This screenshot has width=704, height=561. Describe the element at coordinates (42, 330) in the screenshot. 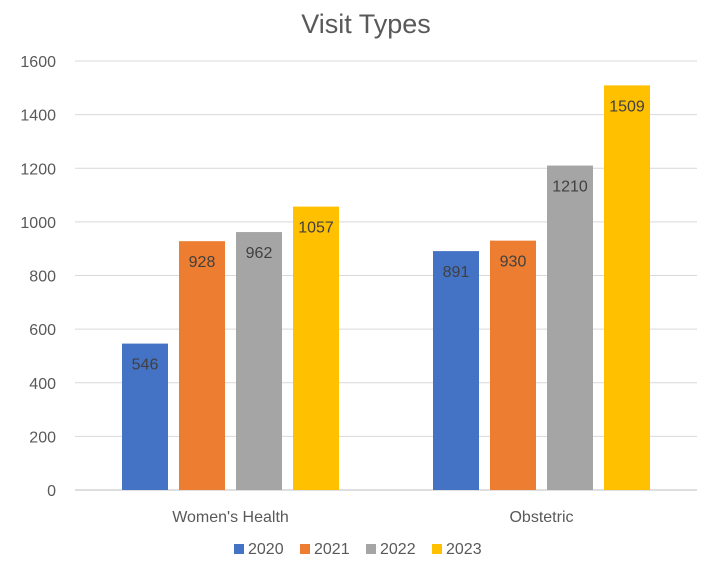

I see `y-tick-label: 600` at that location.